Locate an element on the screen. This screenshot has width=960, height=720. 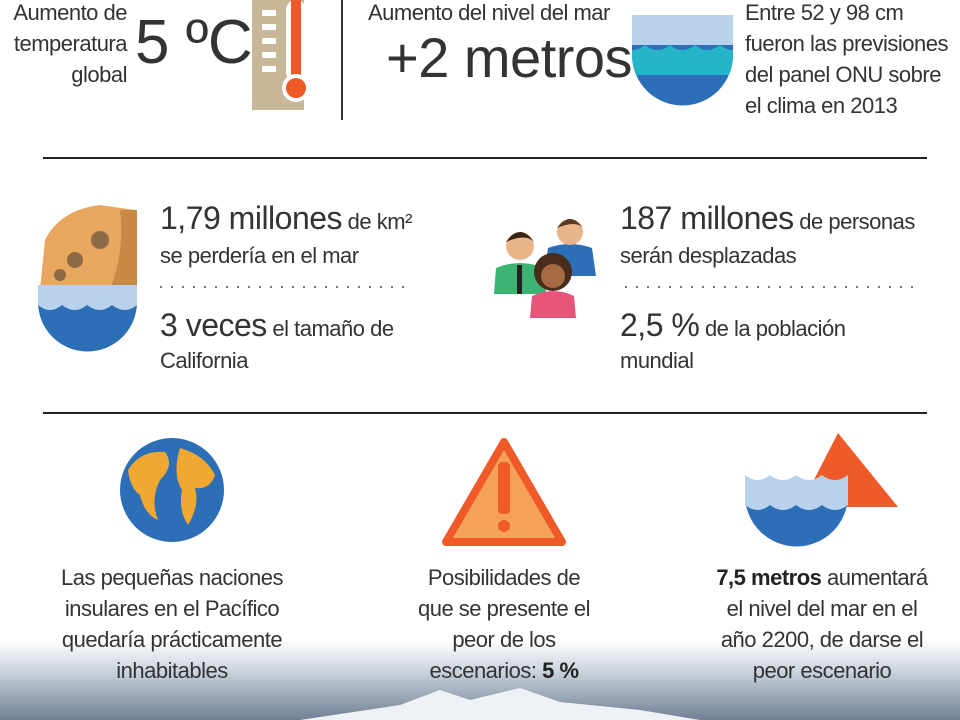
unit: de personas is located at coordinates (854, 221).